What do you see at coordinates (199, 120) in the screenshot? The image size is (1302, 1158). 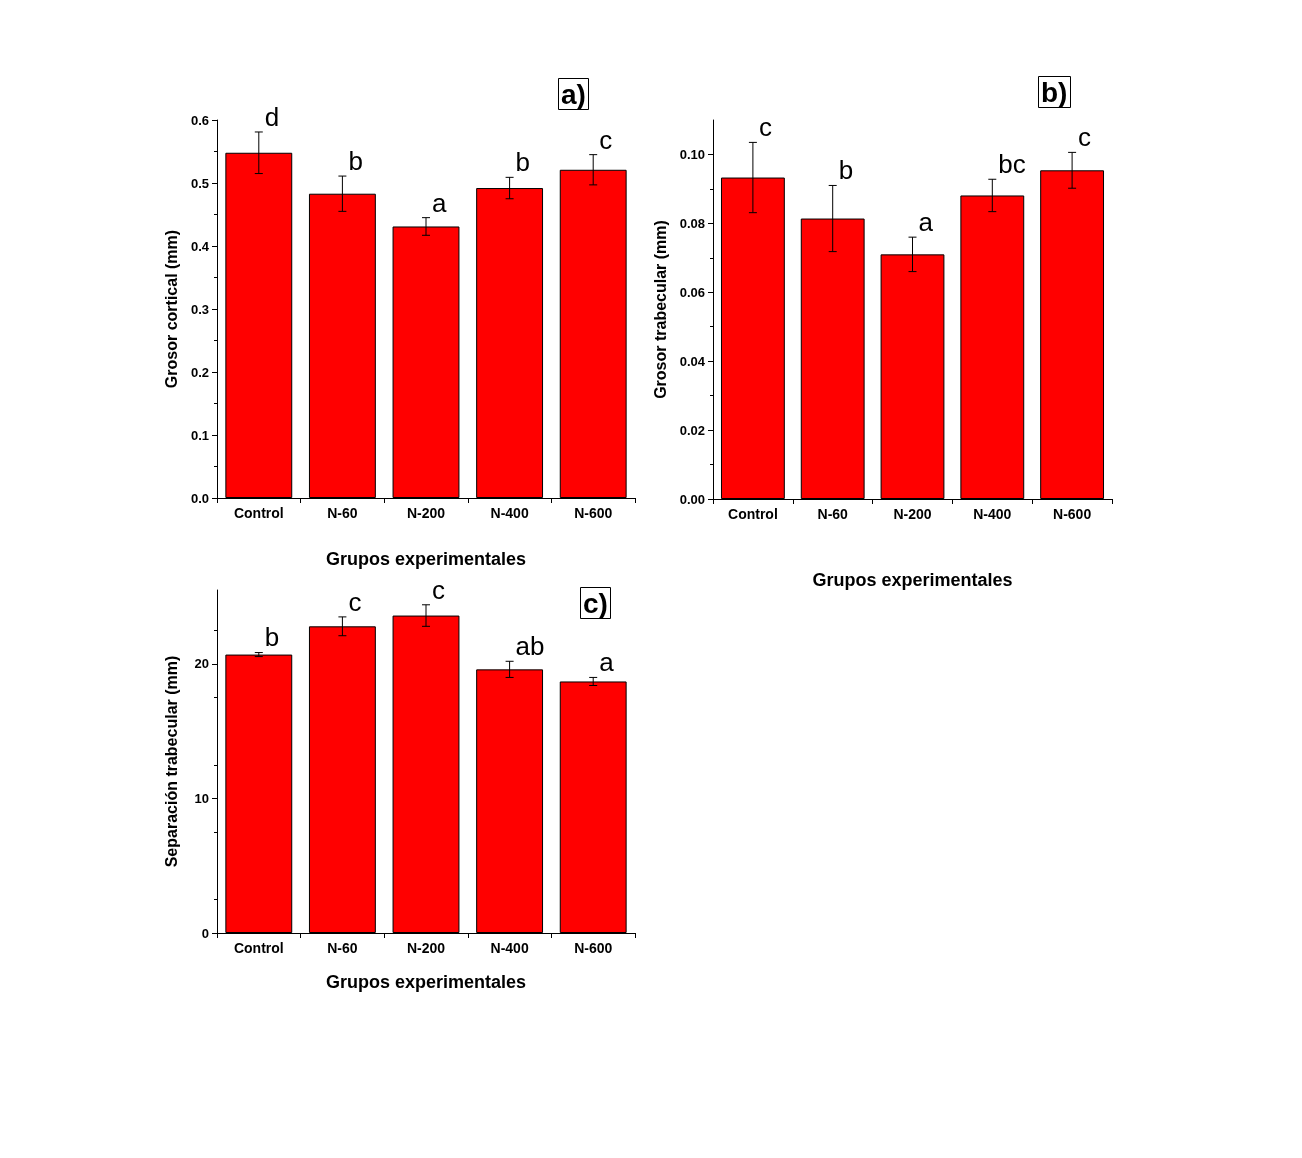 I see `y-tick-label: 0.6` at bounding box center [199, 120].